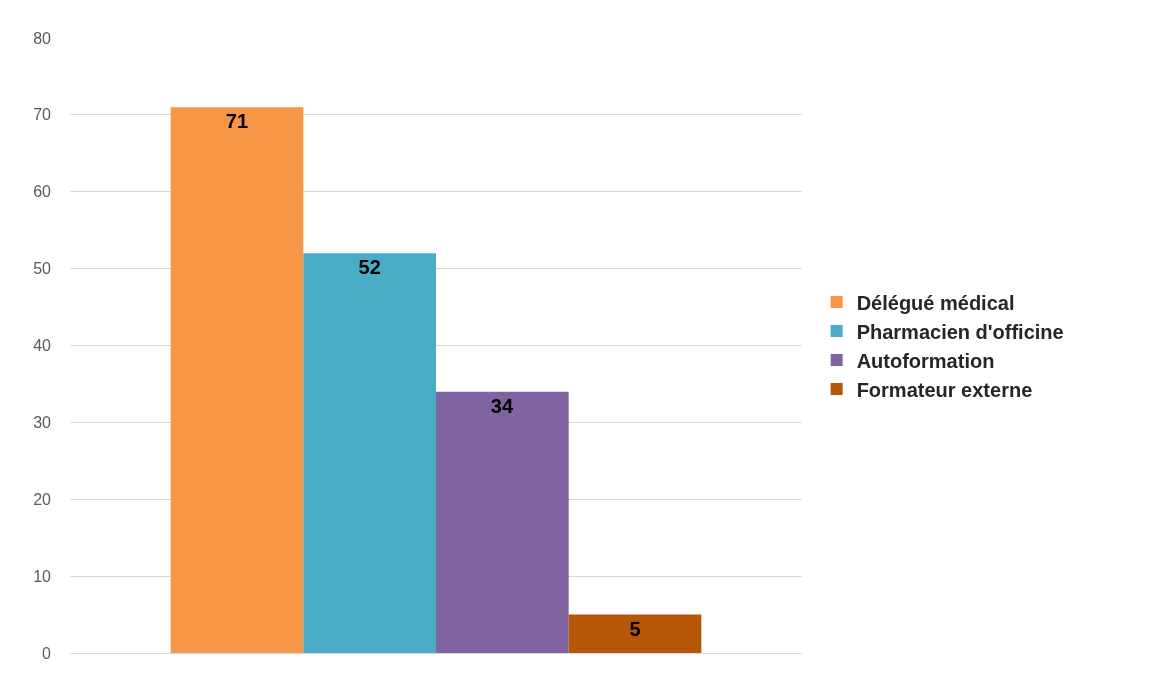  Describe the element at coordinates (42, 192) in the screenshot. I see `y-tick-label: 60` at that location.